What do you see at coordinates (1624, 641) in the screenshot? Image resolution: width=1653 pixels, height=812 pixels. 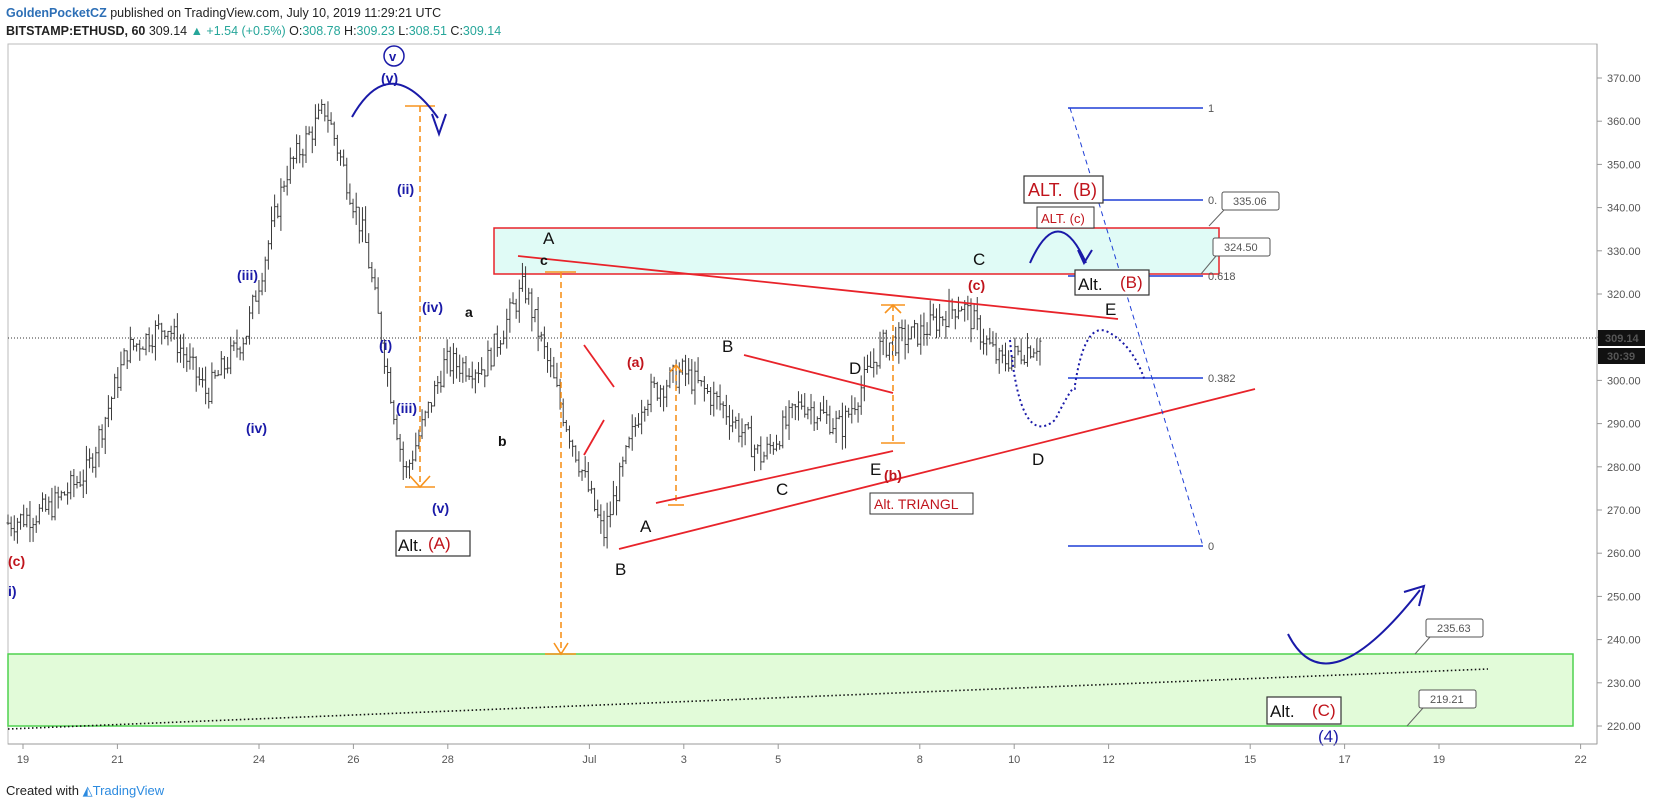 I see `price-tick-label: 240.00` at bounding box center [1624, 641].